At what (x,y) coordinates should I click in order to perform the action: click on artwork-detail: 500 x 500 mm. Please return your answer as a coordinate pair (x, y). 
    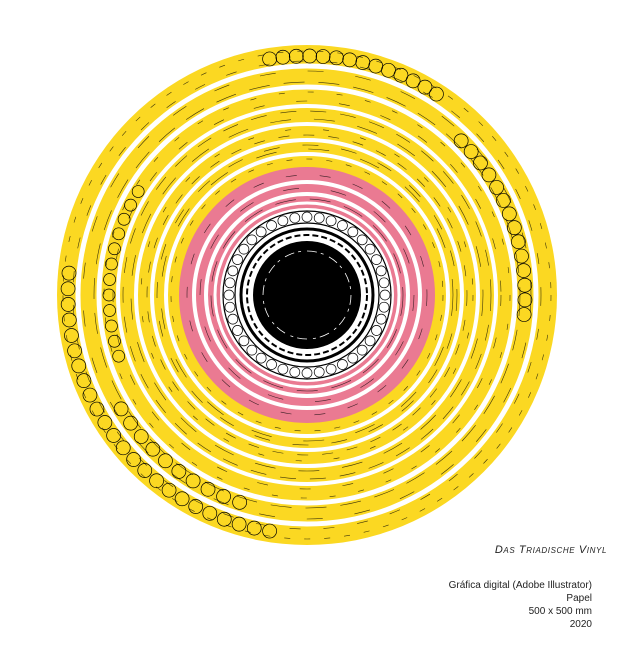
    Looking at the image, I should click on (560, 611).